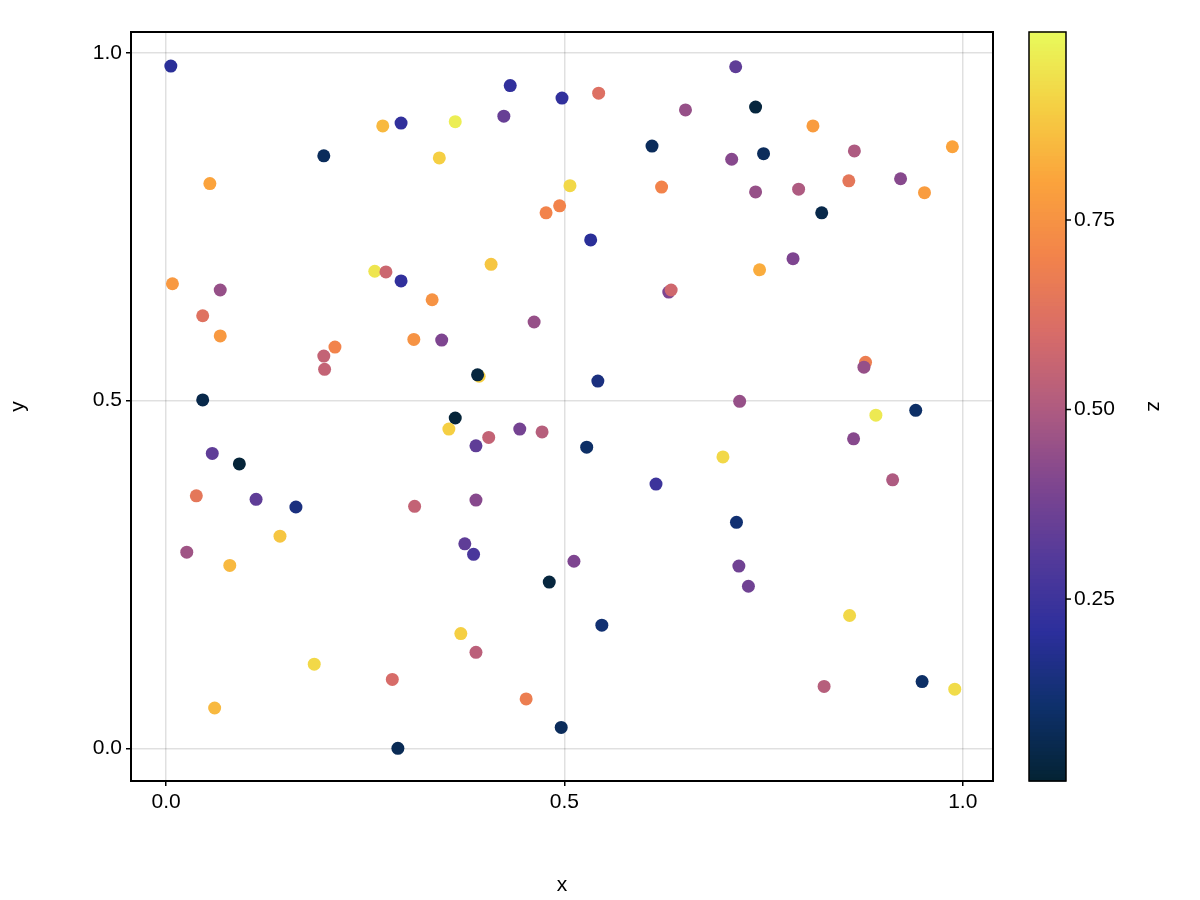  I want to click on color-bar-title: z, so click(1156, 406).